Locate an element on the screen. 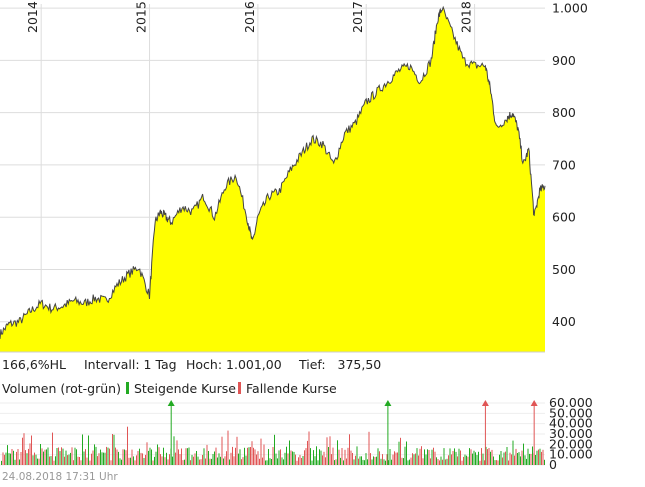  falling-legend-label: Fallende Kurse is located at coordinates (291, 388).